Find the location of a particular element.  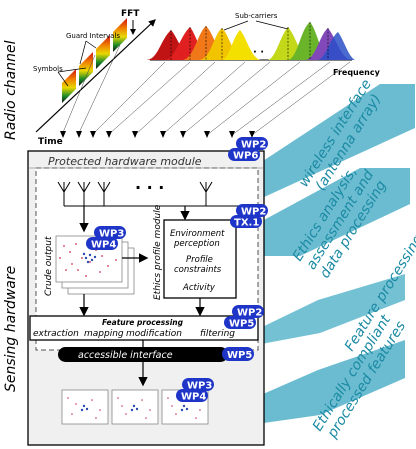

radio-channel-label: Radio channel is located at coordinates (11, 90).